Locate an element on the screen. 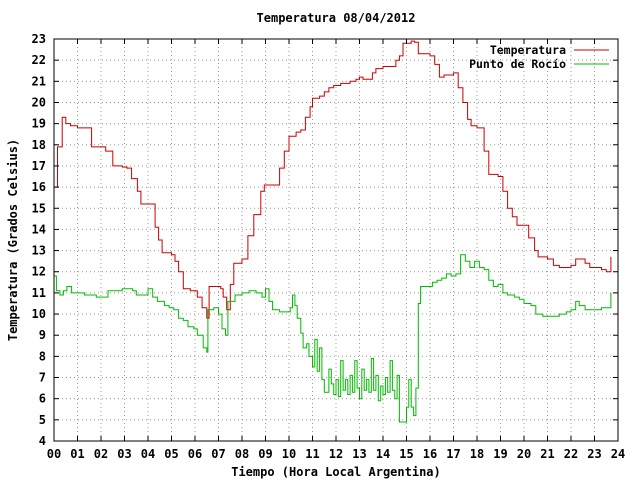 The height and width of the screenshot is (485, 640). y-tick-label: 19 is located at coordinates (39, 124).